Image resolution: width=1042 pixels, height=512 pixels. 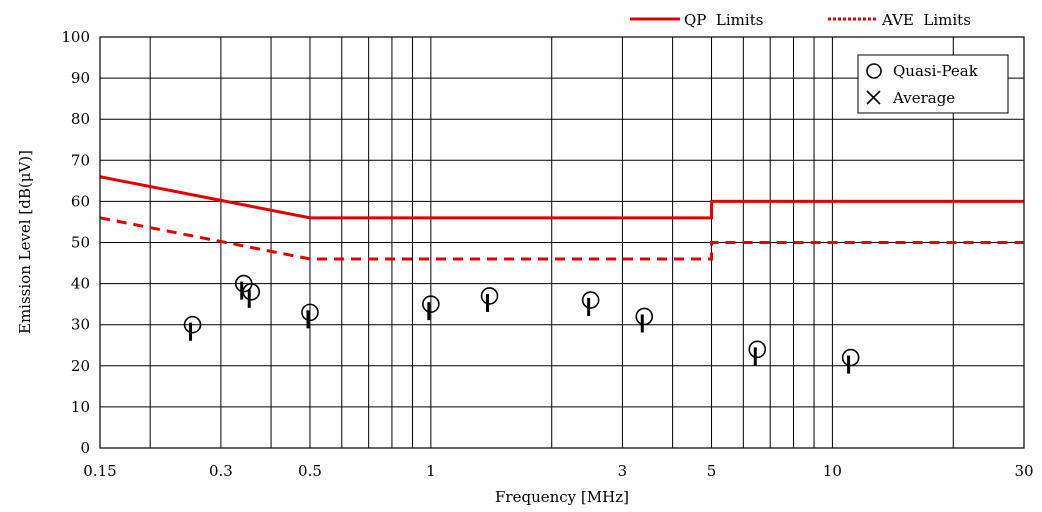 What do you see at coordinates (562, 238) in the screenshot?
I see `ave-limits-line` at bounding box center [562, 238].